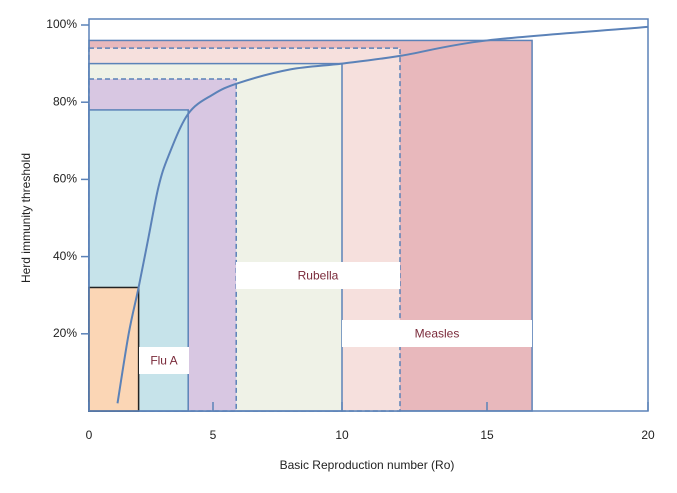 Image resolution: width=677 pixels, height=493 pixels. What do you see at coordinates (487, 435) in the screenshot?
I see `x-tick-label: 15` at bounding box center [487, 435].